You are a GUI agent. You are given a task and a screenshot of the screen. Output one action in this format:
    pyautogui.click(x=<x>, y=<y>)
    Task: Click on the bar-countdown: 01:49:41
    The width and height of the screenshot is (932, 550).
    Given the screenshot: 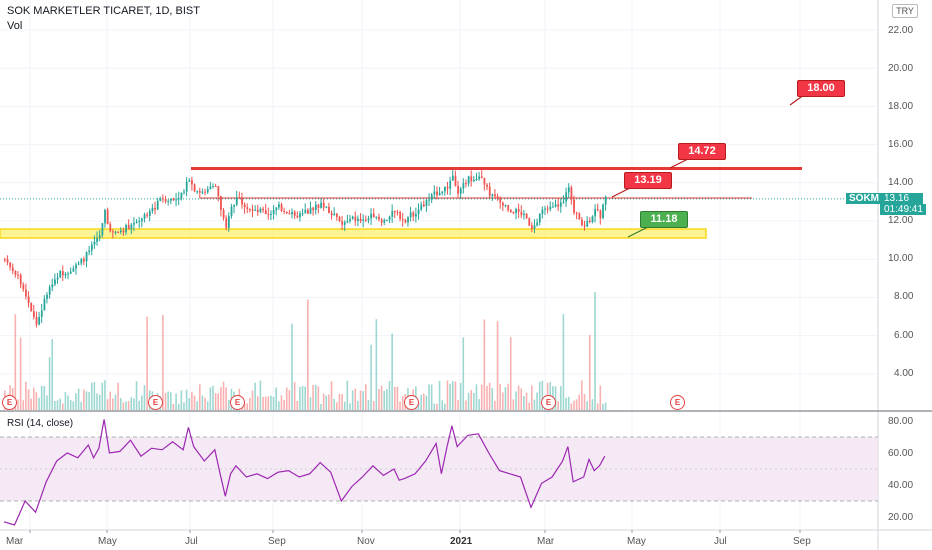 What is the action you would take?
    pyautogui.click(x=903, y=209)
    